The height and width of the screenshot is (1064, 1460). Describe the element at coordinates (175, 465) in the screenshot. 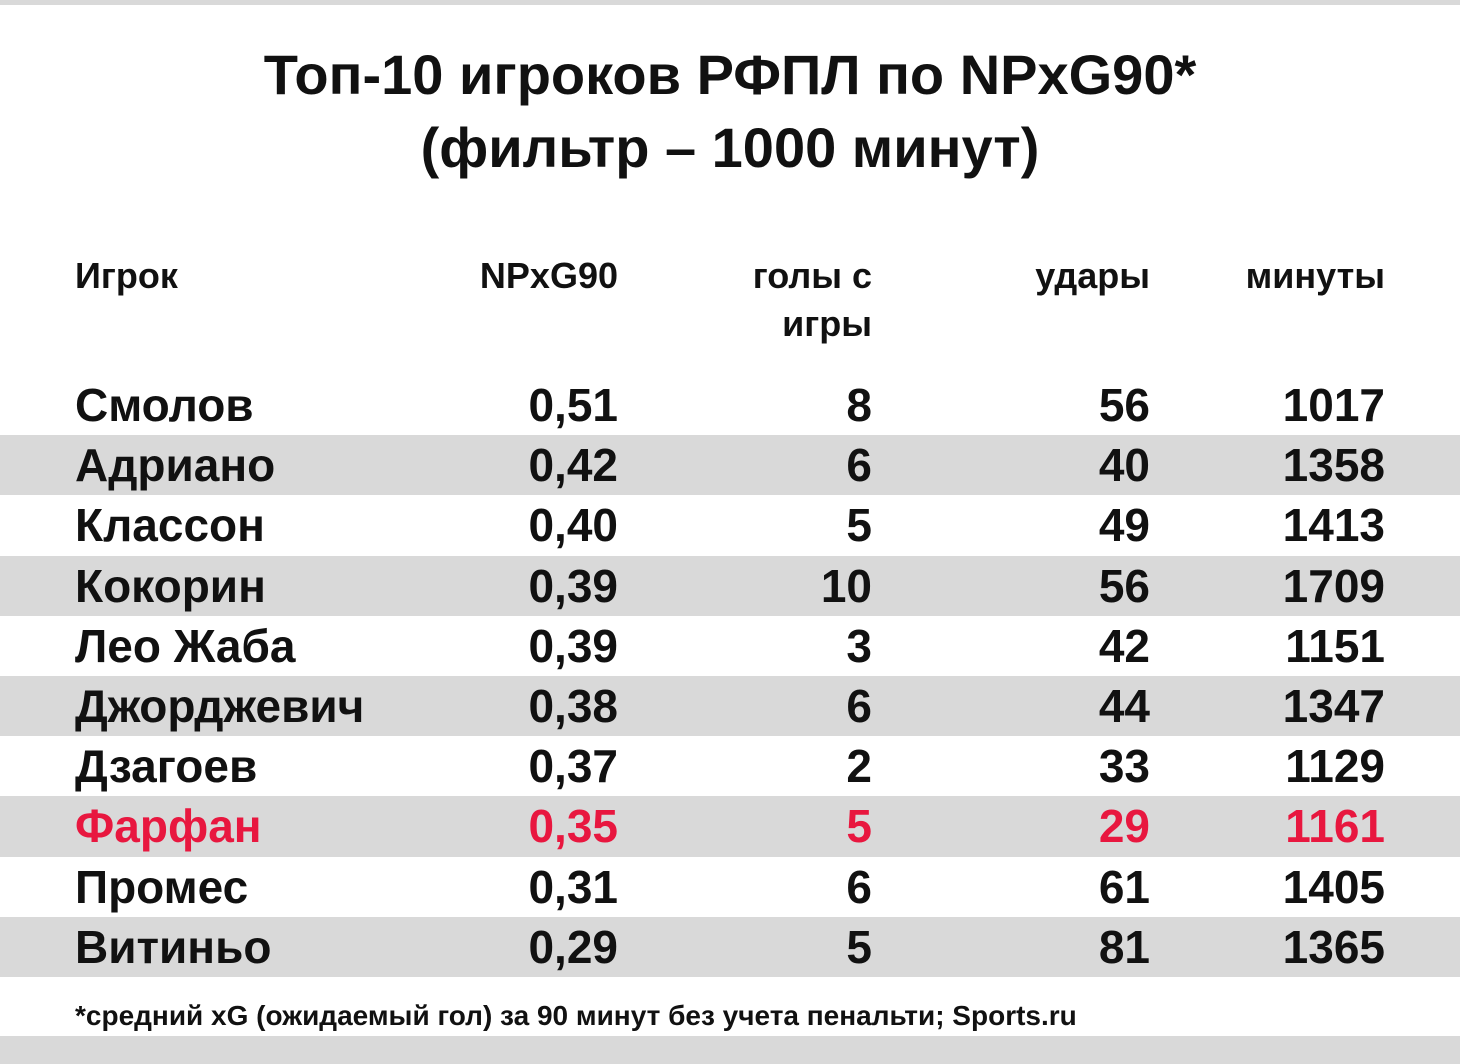

I see `table-cell: Адриано` at that location.